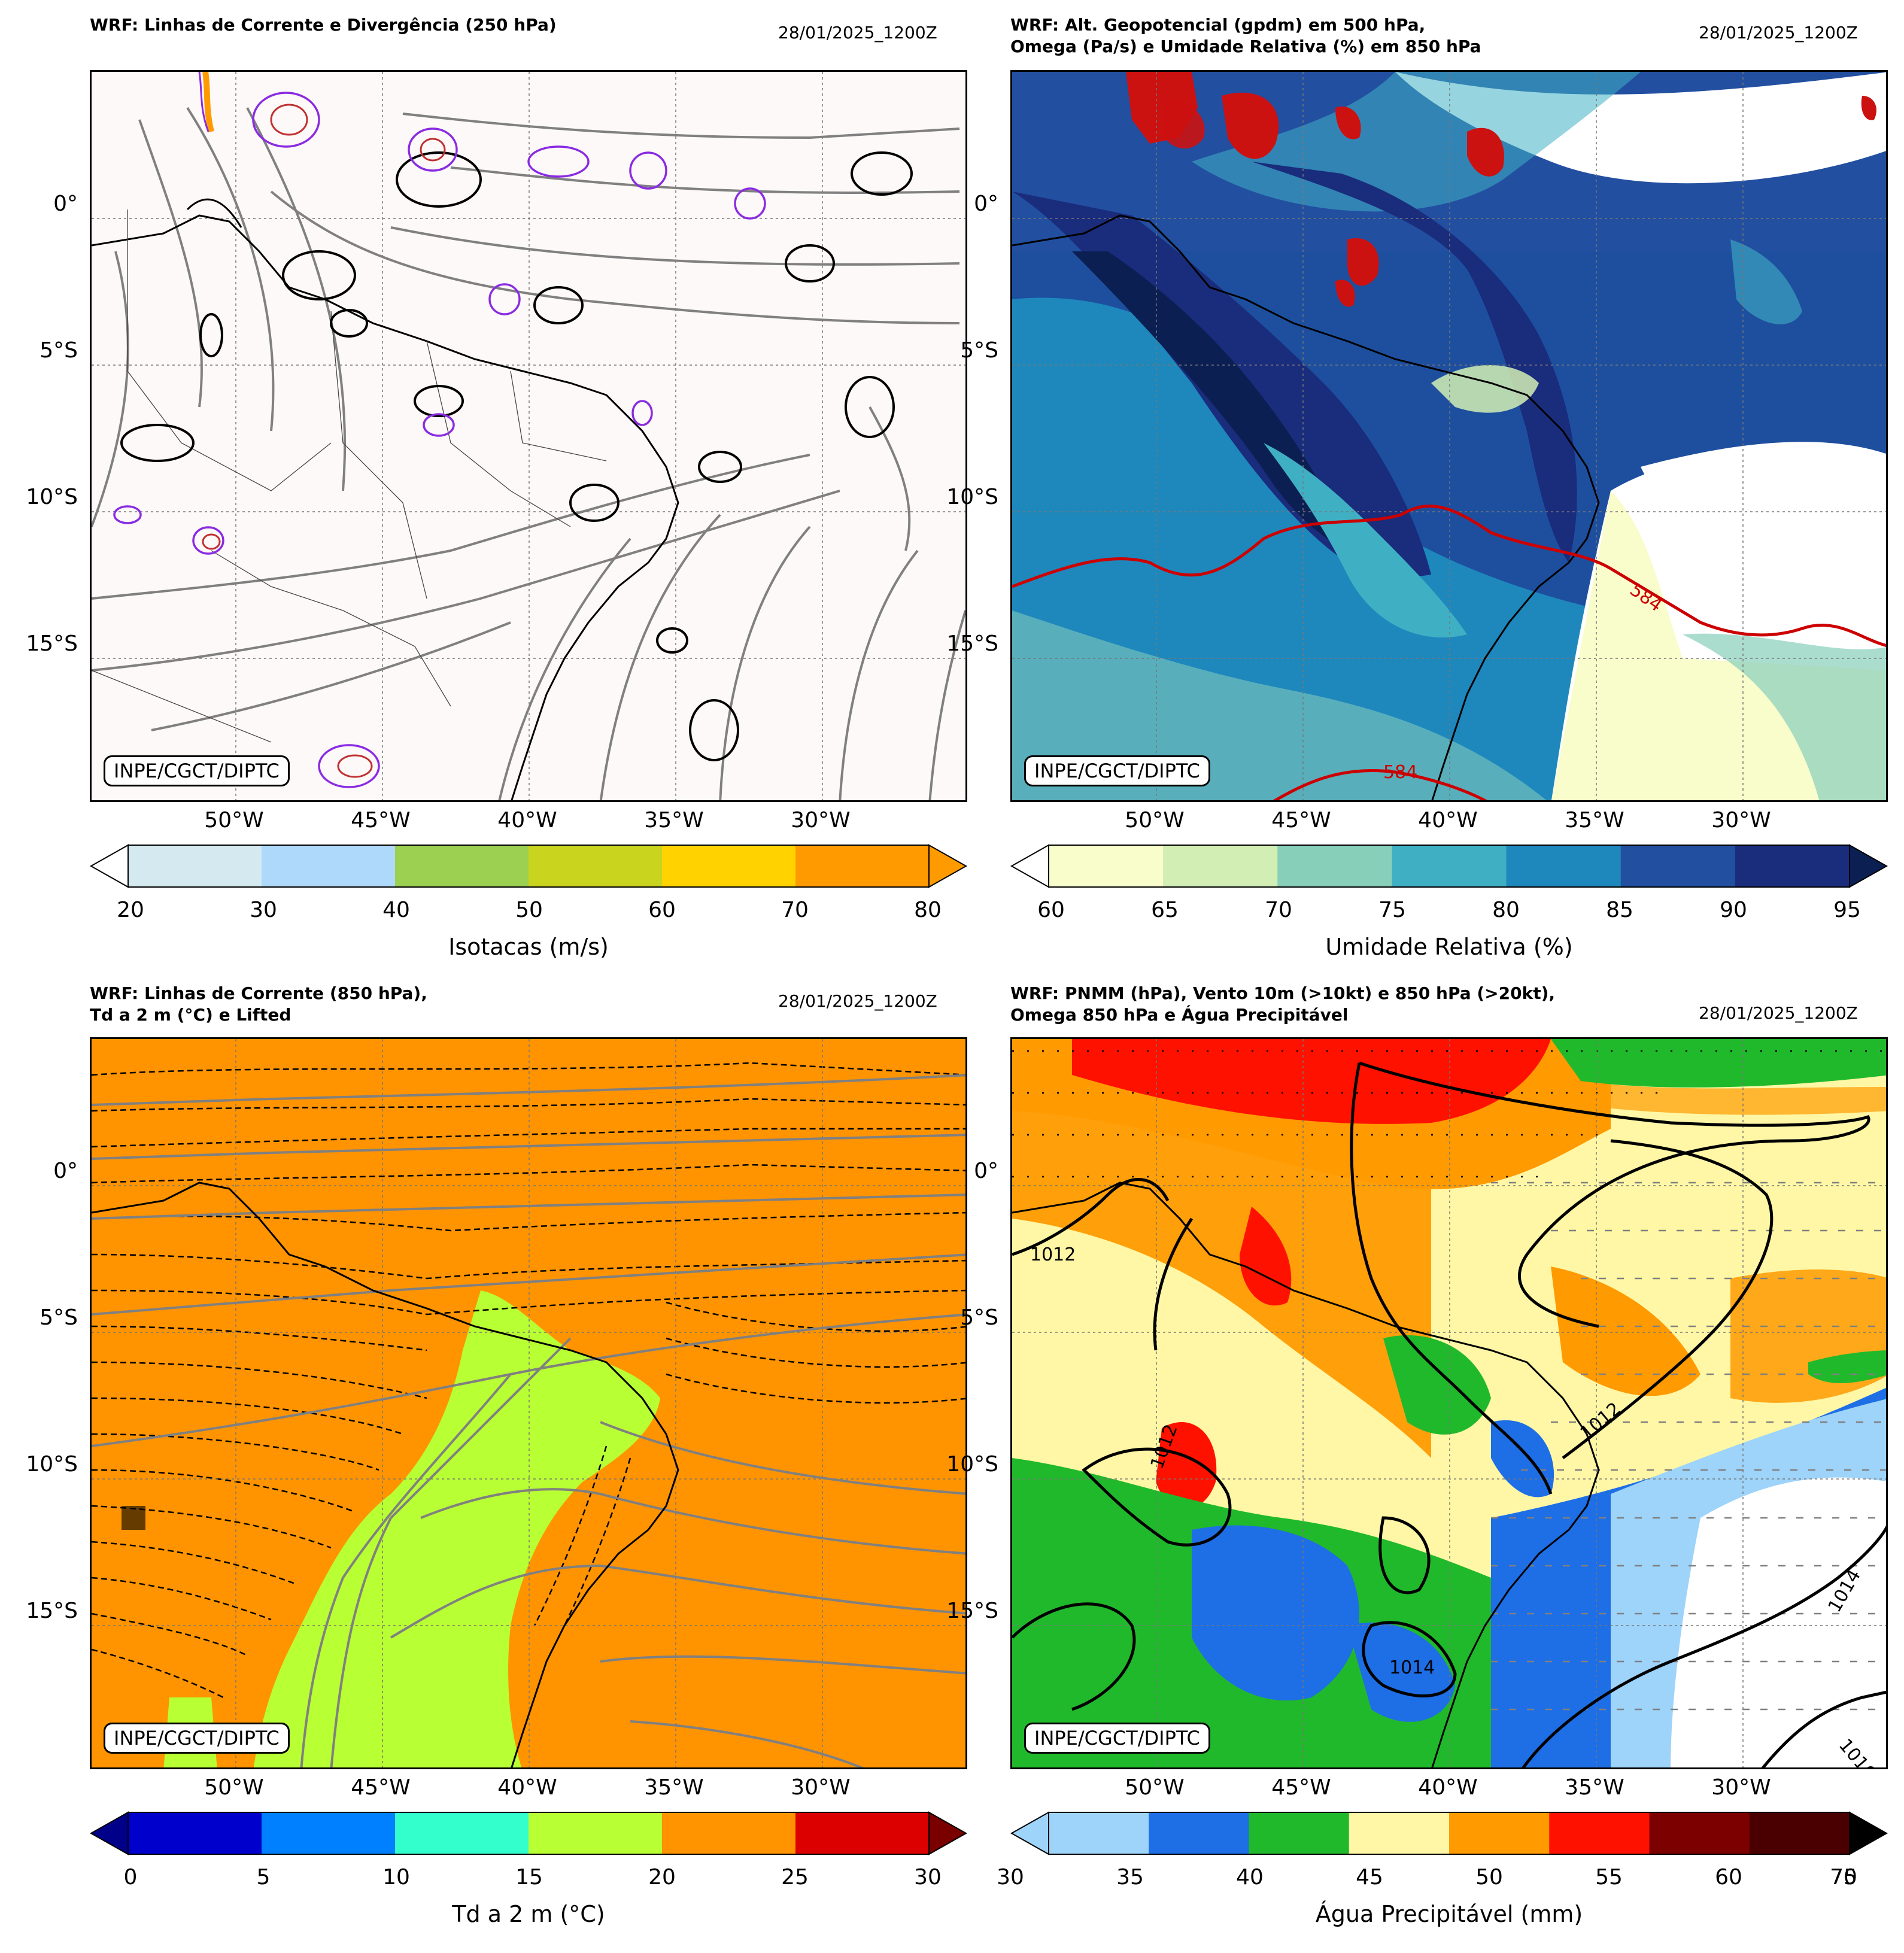 This screenshot has height=1953, width=1904. I want to click on colorbar-title: Isotacas (m/s), so click(528, 947).